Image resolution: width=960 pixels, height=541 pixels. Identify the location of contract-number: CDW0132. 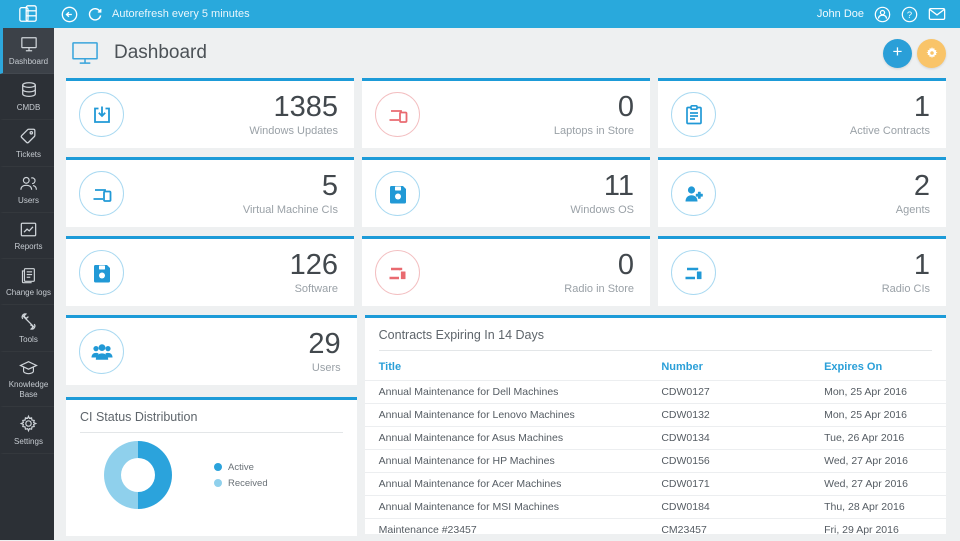
(736, 415).